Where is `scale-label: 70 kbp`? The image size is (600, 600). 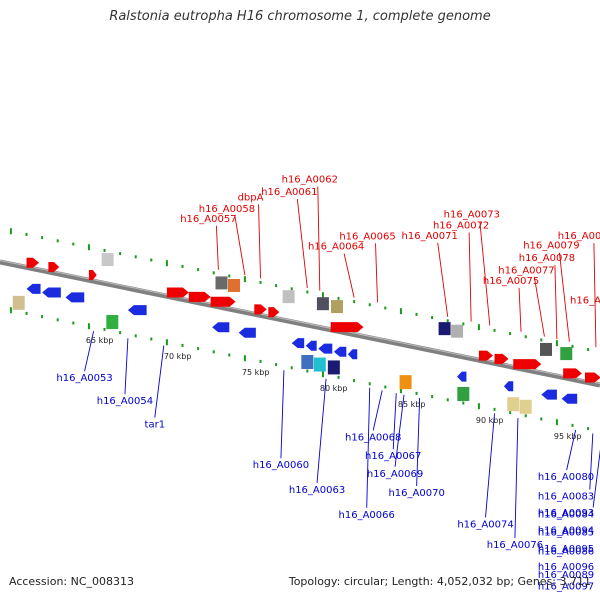 scale-label: 70 kbp is located at coordinates (178, 356).